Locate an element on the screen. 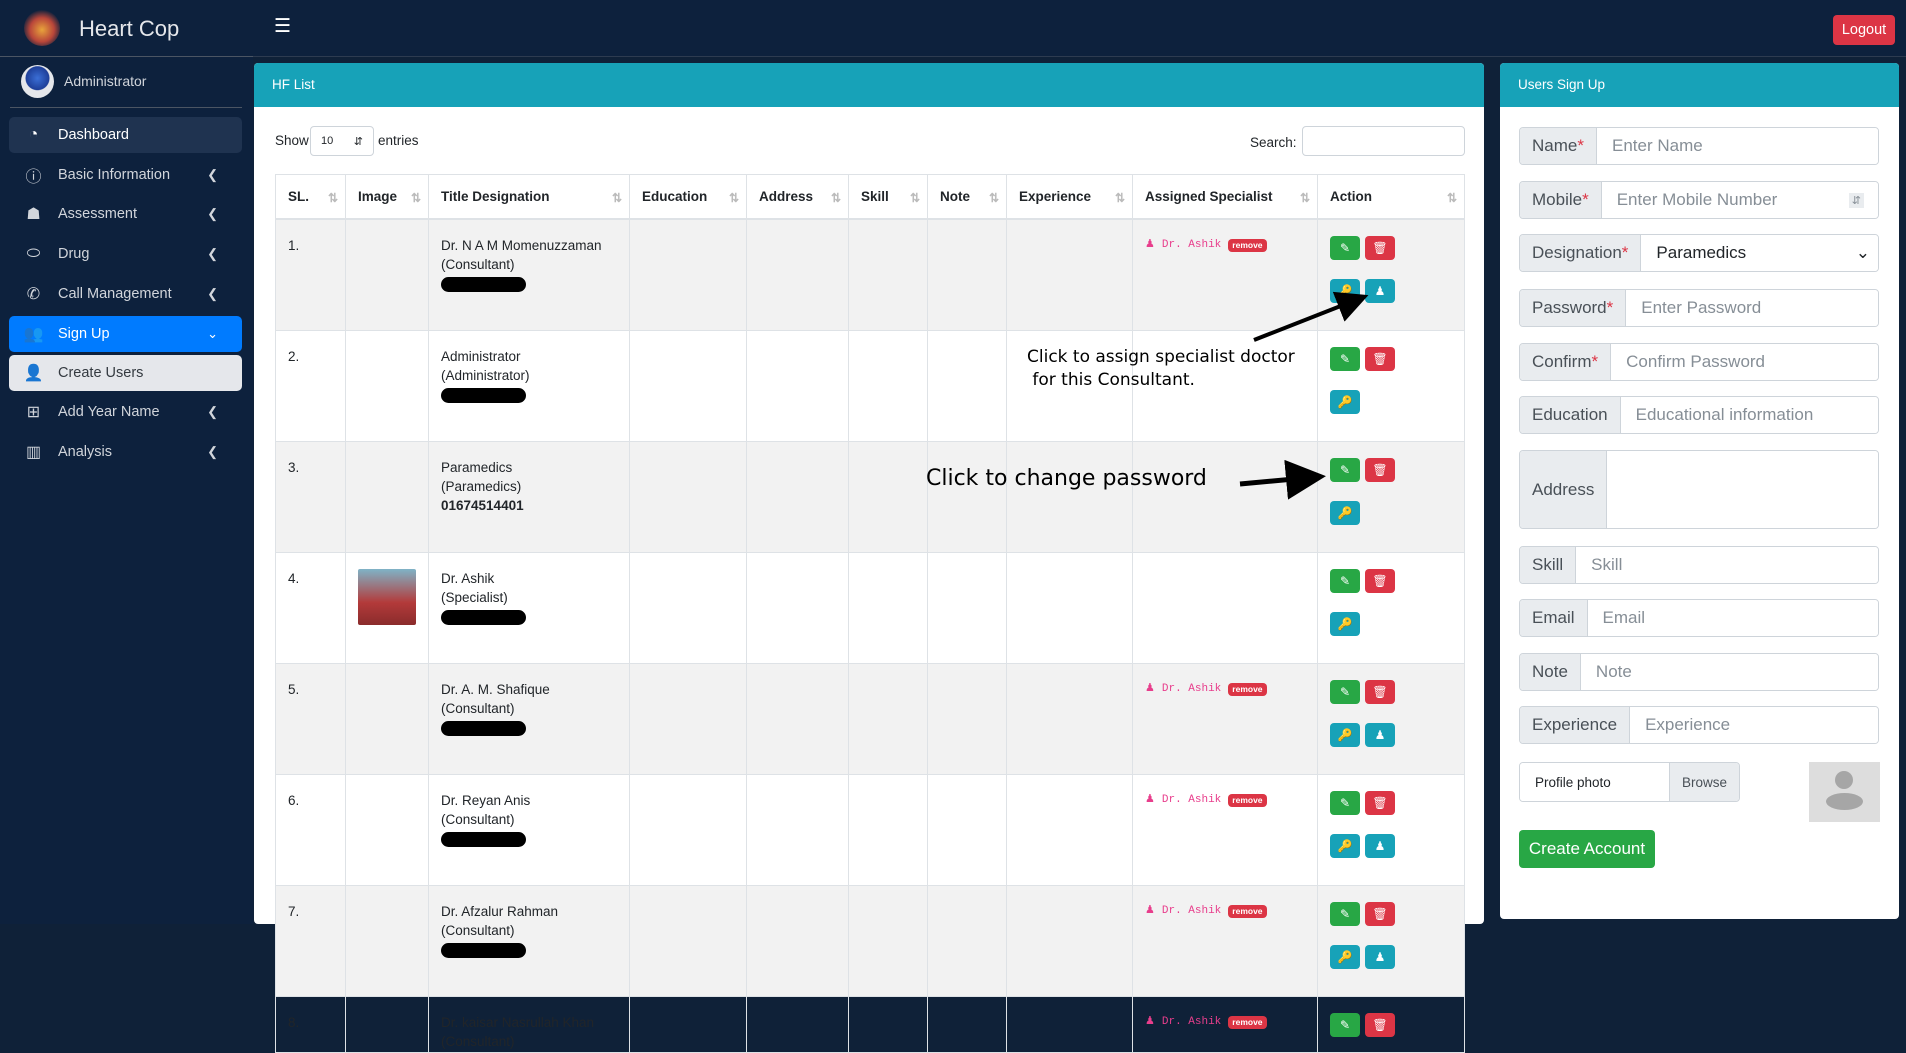  field-input: Enter Password is located at coordinates (1752, 308).